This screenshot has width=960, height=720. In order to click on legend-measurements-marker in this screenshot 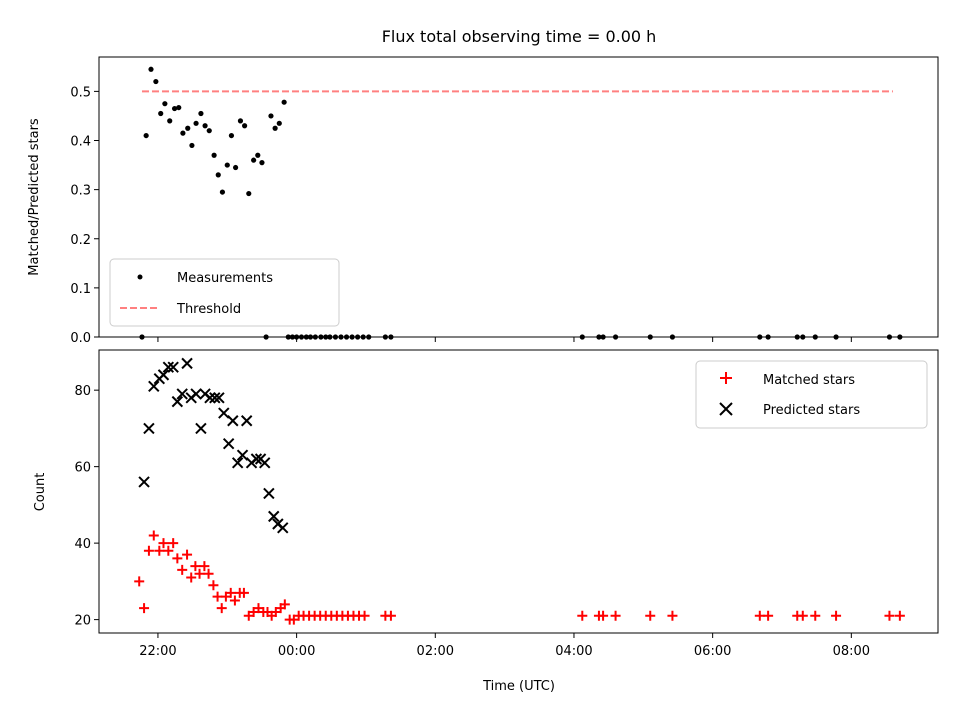, I will do `click(140, 277)`.